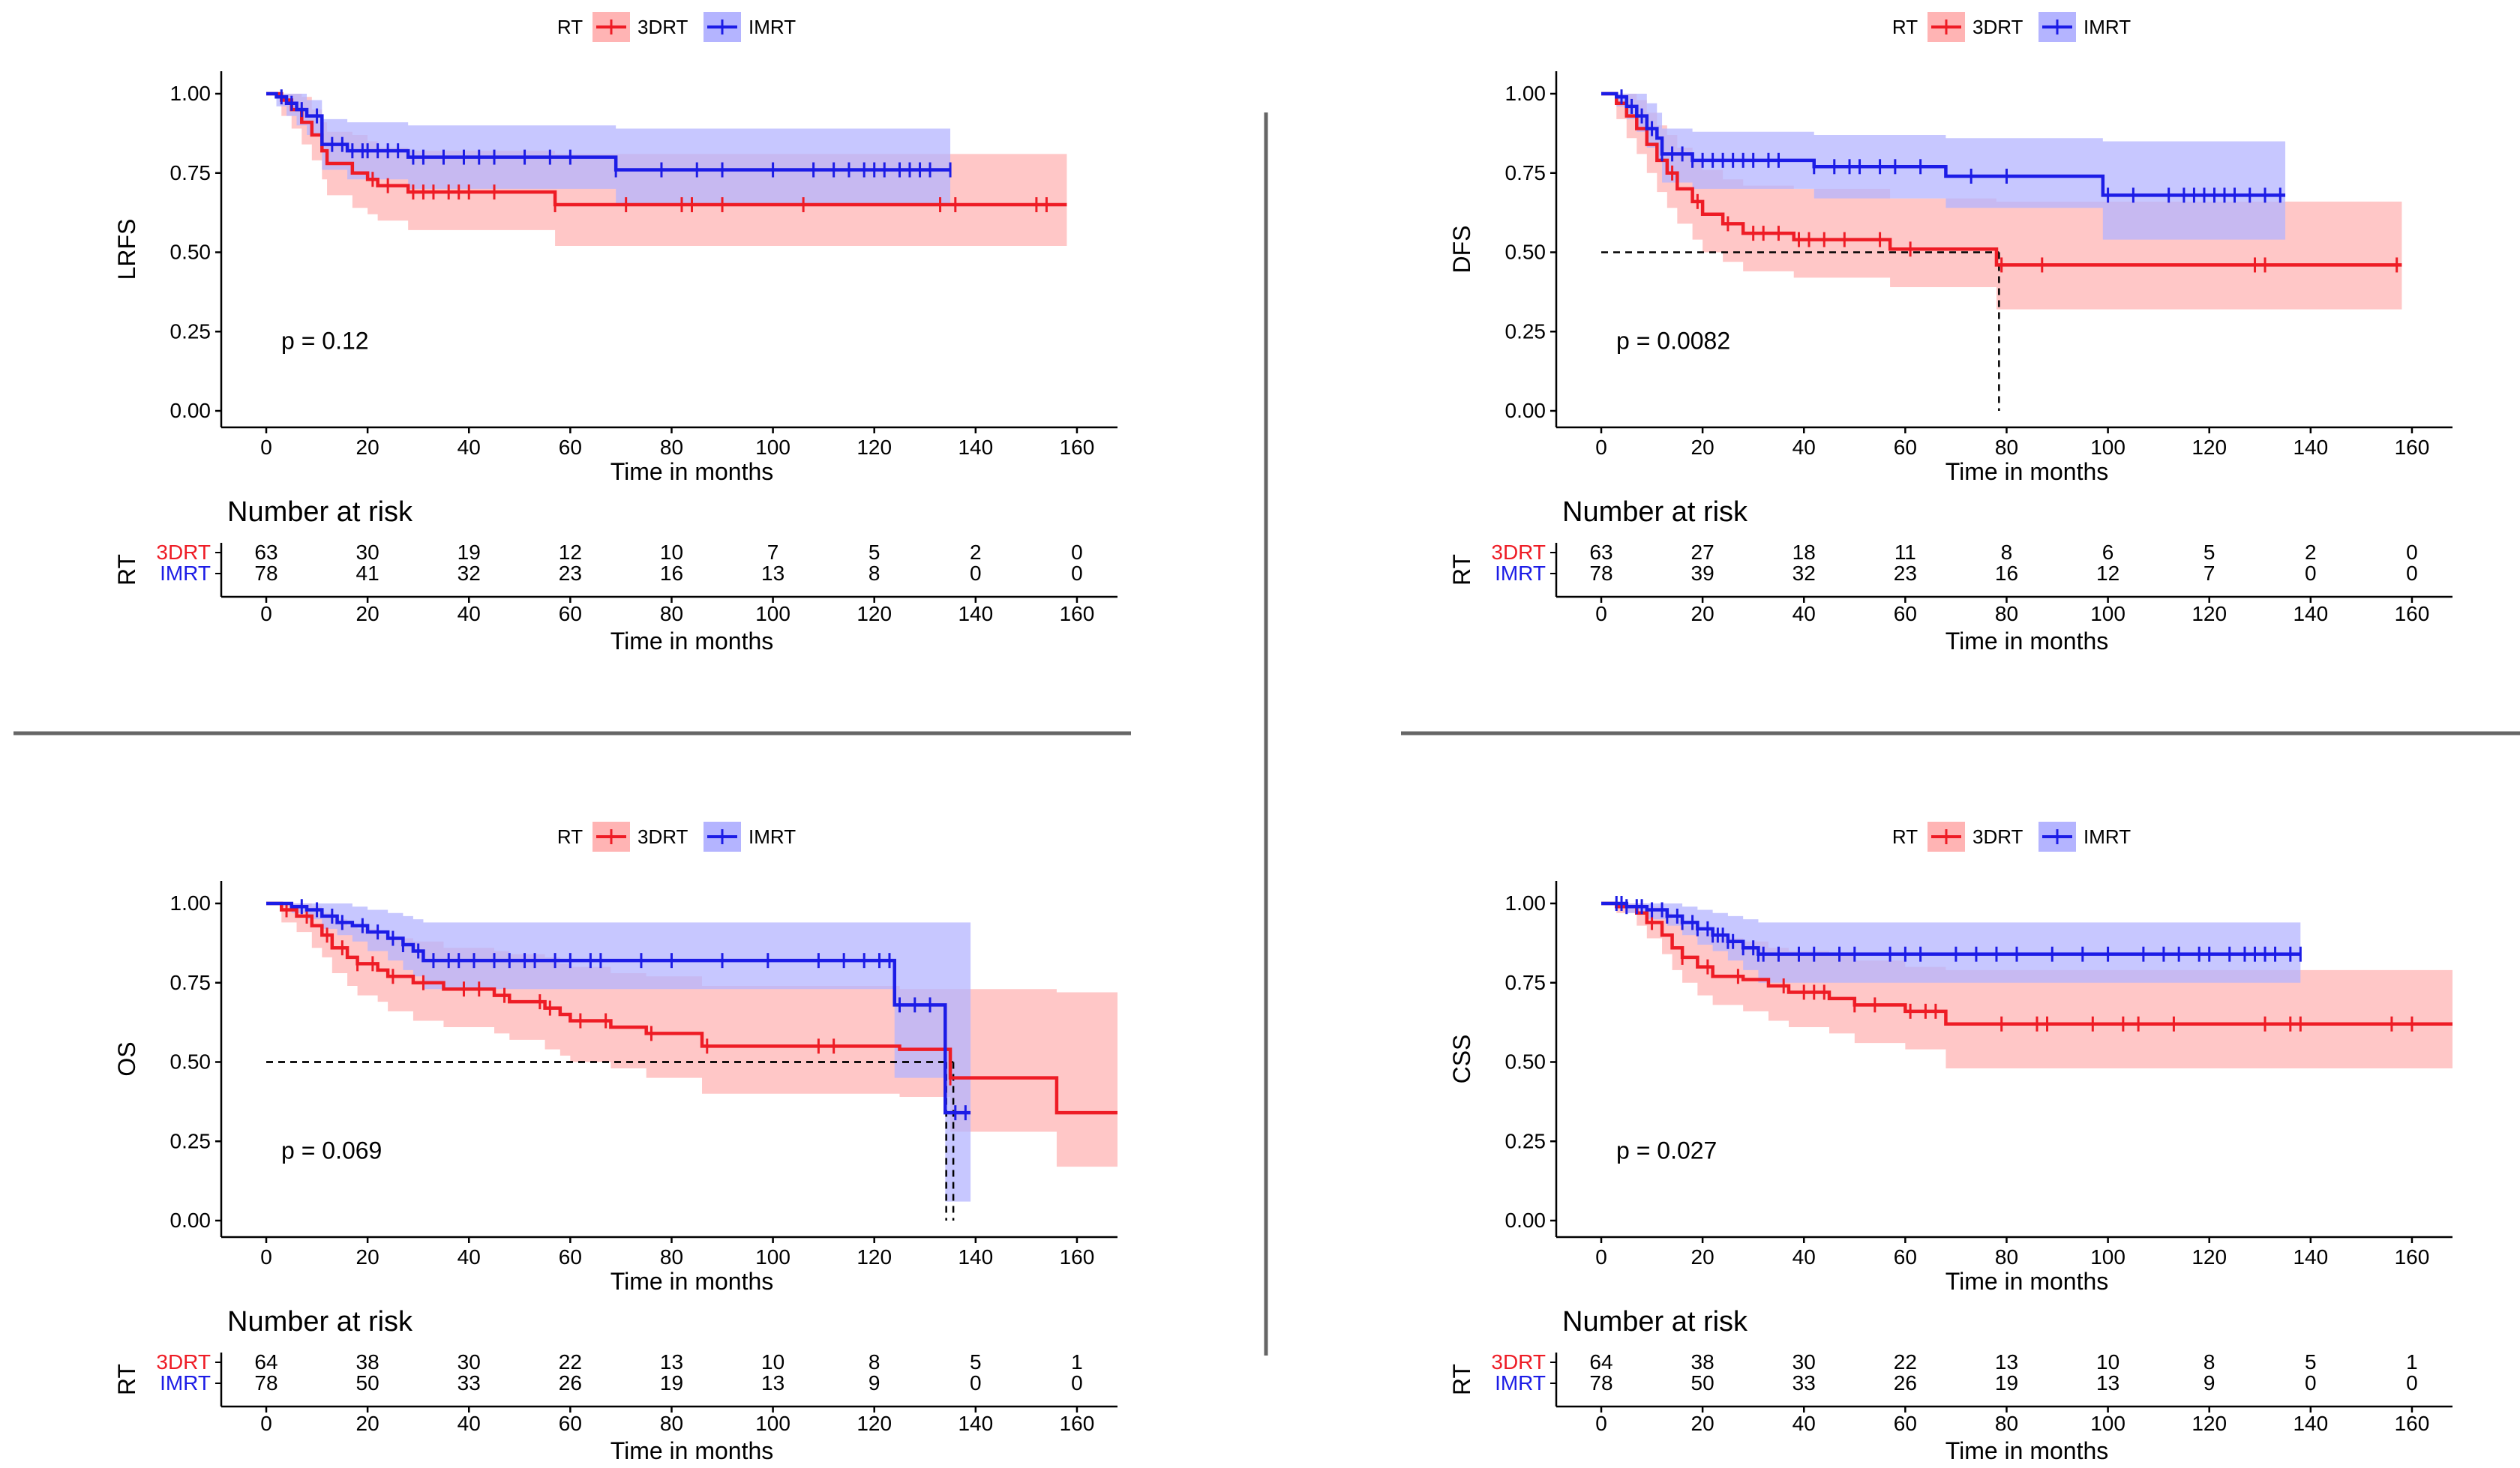 This screenshot has height=1468, width=2520. What do you see at coordinates (2108, 573) in the screenshot?
I see `risk-count: 12` at bounding box center [2108, 573].